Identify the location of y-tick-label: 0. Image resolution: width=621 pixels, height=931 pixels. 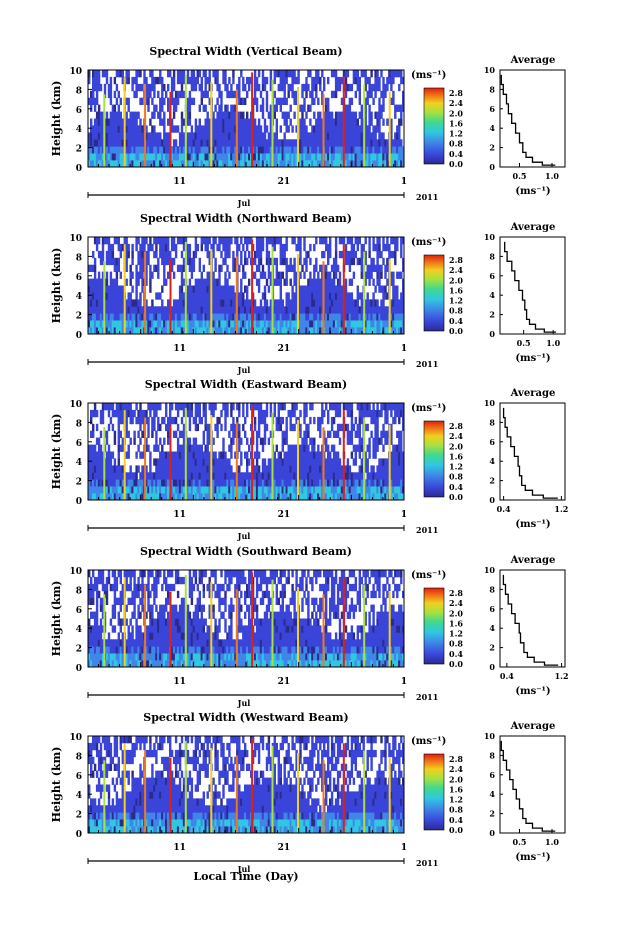
(79, 502).